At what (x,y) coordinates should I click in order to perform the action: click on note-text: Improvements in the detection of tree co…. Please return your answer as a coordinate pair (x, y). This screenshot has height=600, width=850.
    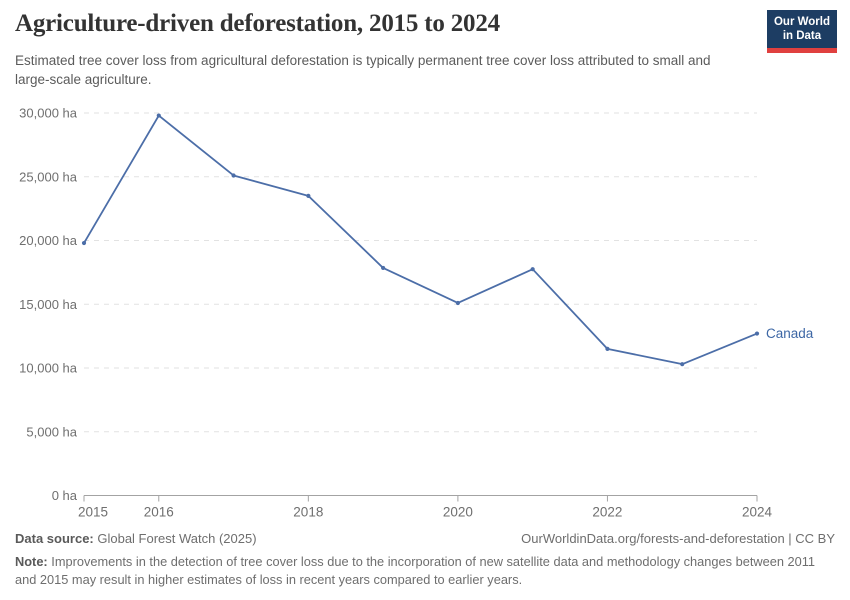
    Looking at the image, I should click on (415, 571).